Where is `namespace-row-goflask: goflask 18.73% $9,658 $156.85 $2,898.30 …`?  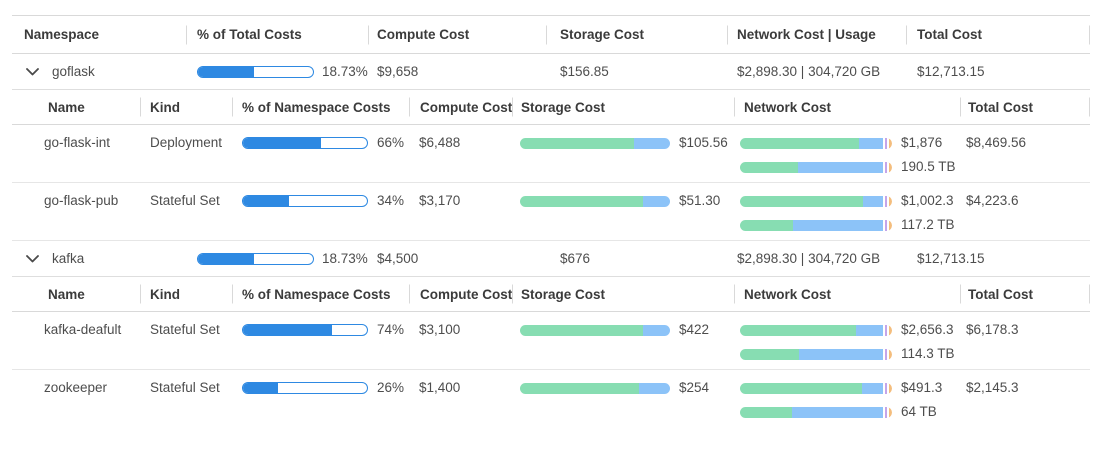
namespace-row-goflask: goflask 18.73% $9,658 $156.85 $2,898.30 … is located at coordinates (551, 72).